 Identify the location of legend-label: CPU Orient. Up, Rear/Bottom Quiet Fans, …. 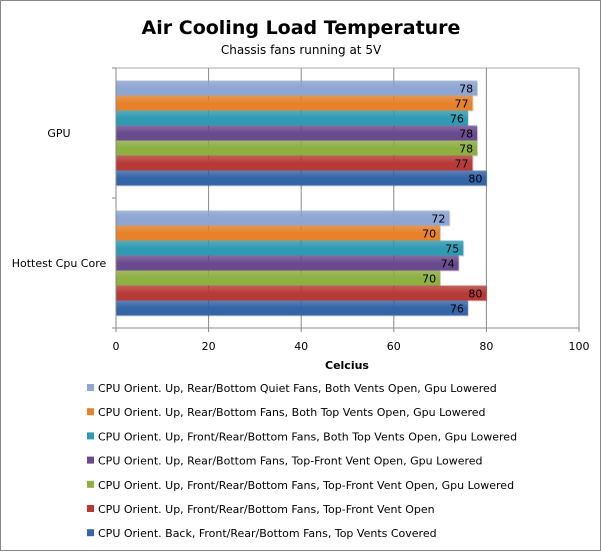
(297, 388).